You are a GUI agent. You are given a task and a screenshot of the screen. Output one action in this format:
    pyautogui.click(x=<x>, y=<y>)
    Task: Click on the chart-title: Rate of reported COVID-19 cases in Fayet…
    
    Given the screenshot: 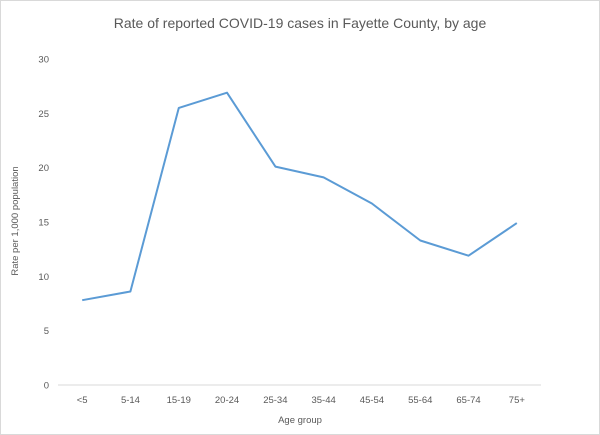 What is the action you would take?
    pyautogui.click(x=300, y=23)
    